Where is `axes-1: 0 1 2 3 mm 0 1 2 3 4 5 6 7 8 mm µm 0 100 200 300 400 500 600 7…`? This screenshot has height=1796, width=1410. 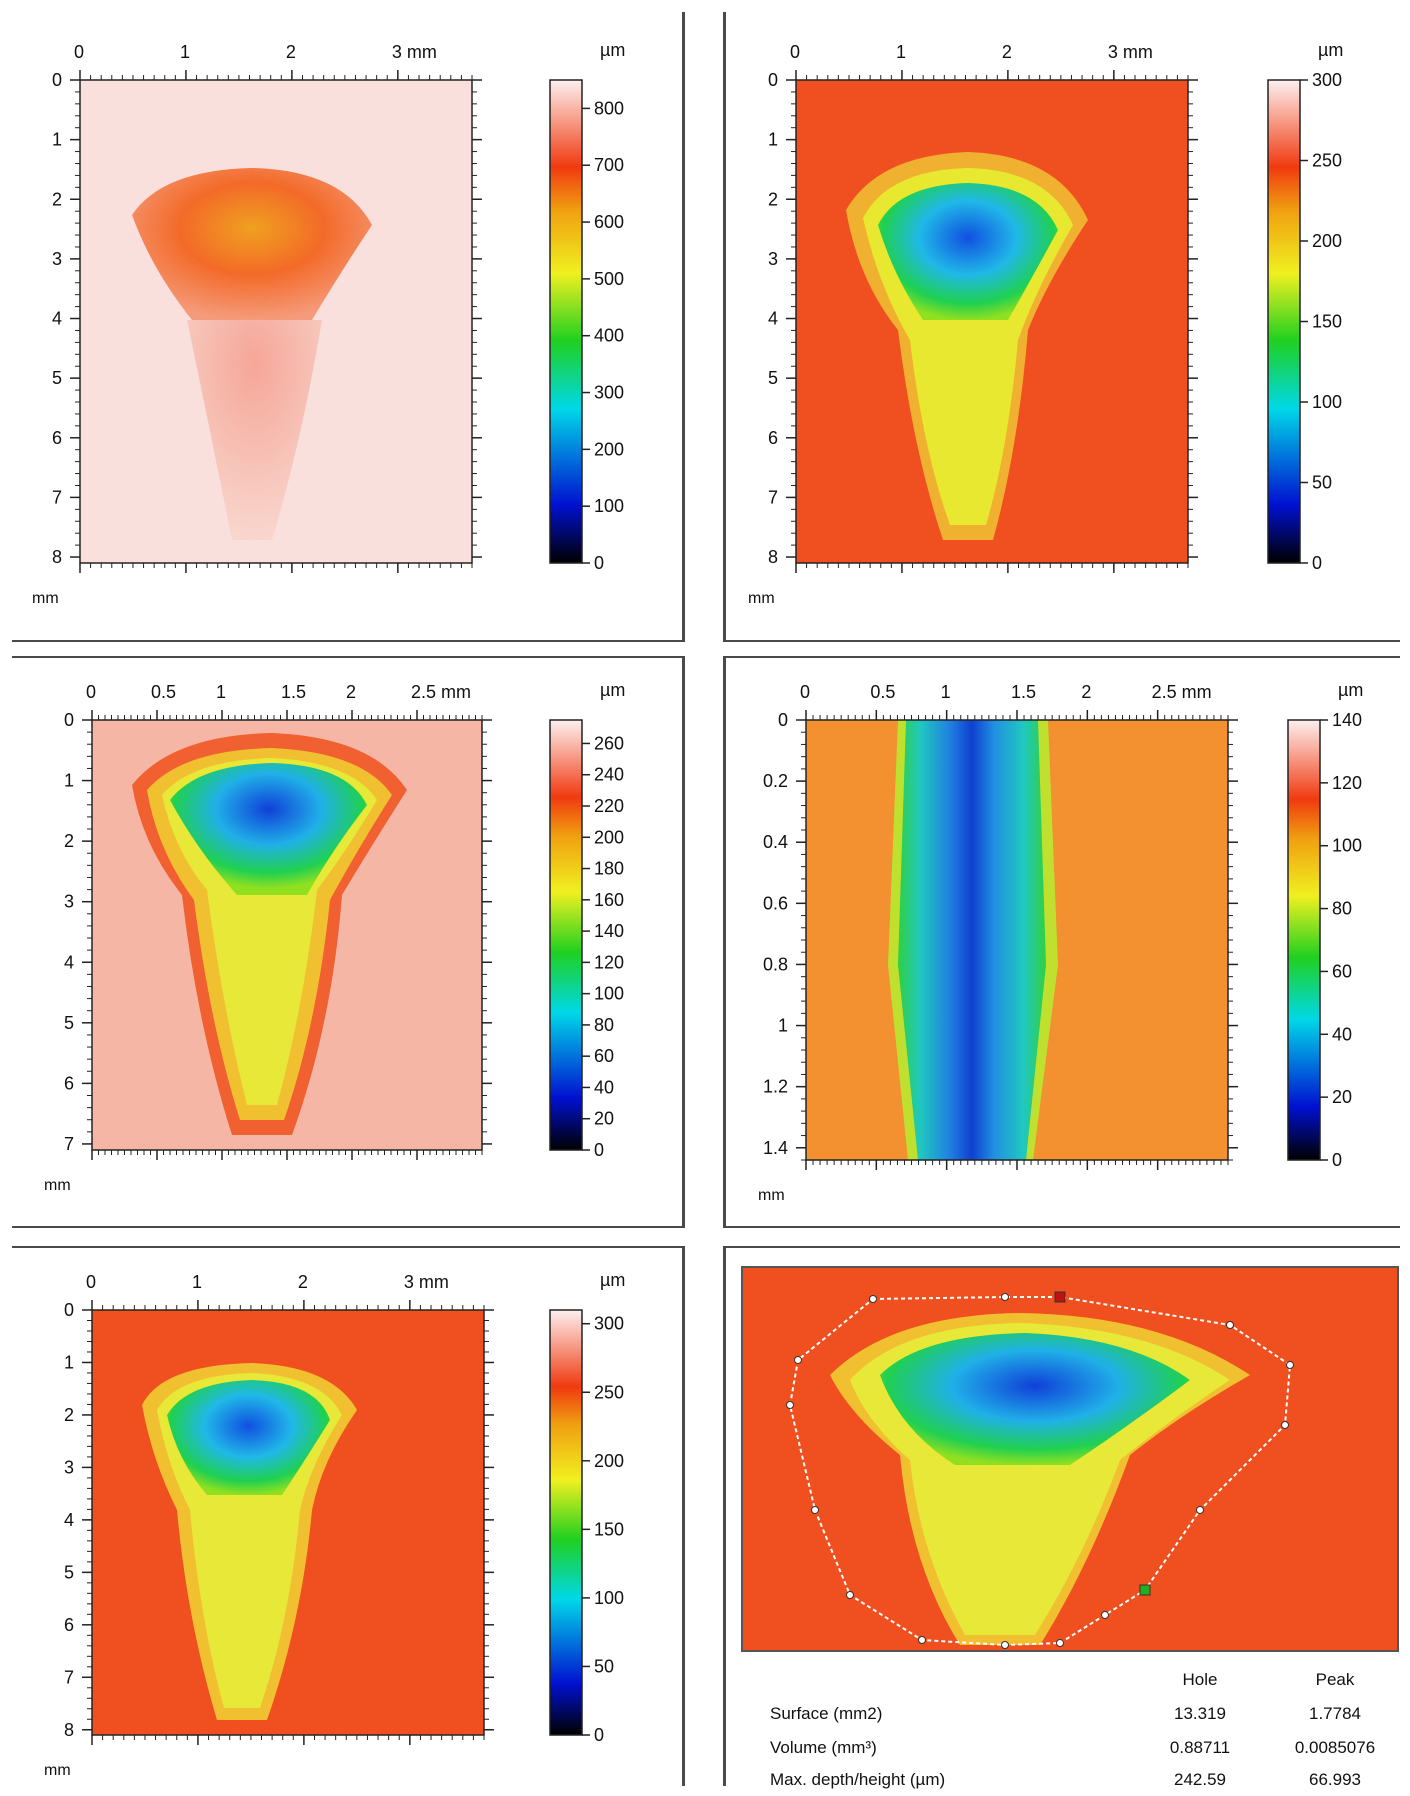 axes-1: 0 1 2 3 mm 0 1 2 3 4 5 6 7 8 mm µm 0 100 200 300 400 500 600 7… is located at coordinates (328, 323).